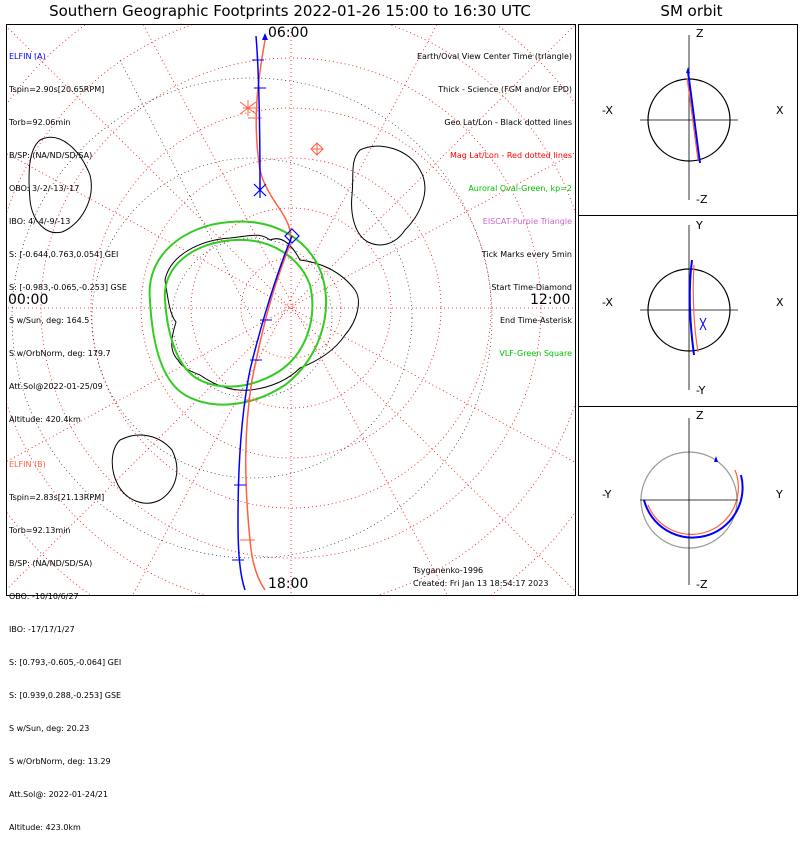 This screenshot has height=844, width=800. What do you see at coordinates (144, 469) in the screenshot?
I see `australia-coastline` at bounding box center [144, 469].